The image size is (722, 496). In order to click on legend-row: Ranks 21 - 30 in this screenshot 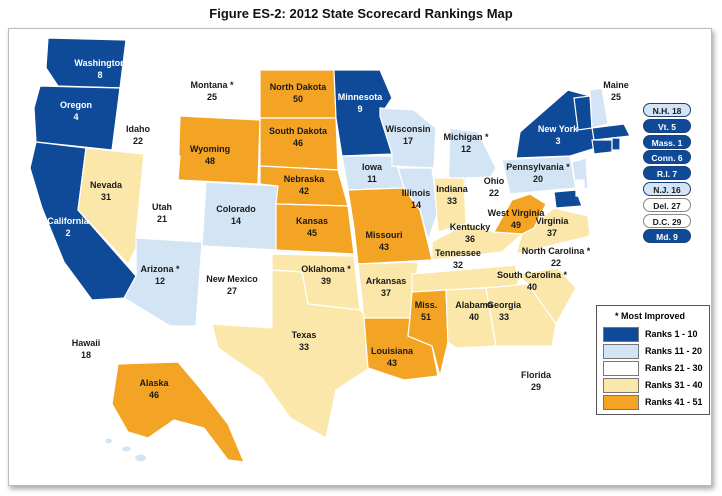, I will do `click(653, 368)`.